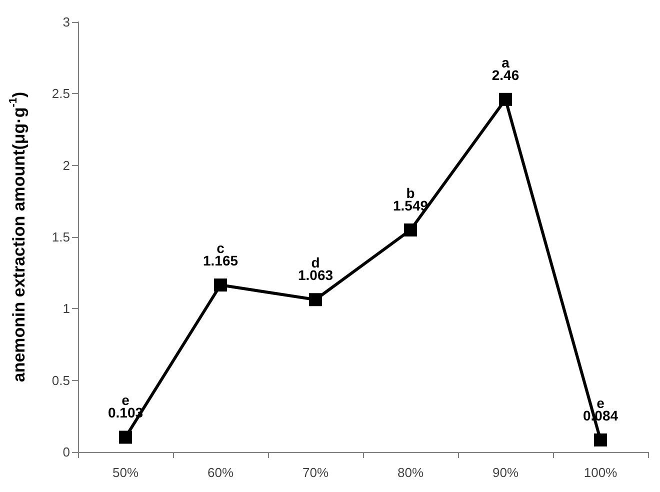  I want to click on x-tick-label: 60%, so click(220, 472).